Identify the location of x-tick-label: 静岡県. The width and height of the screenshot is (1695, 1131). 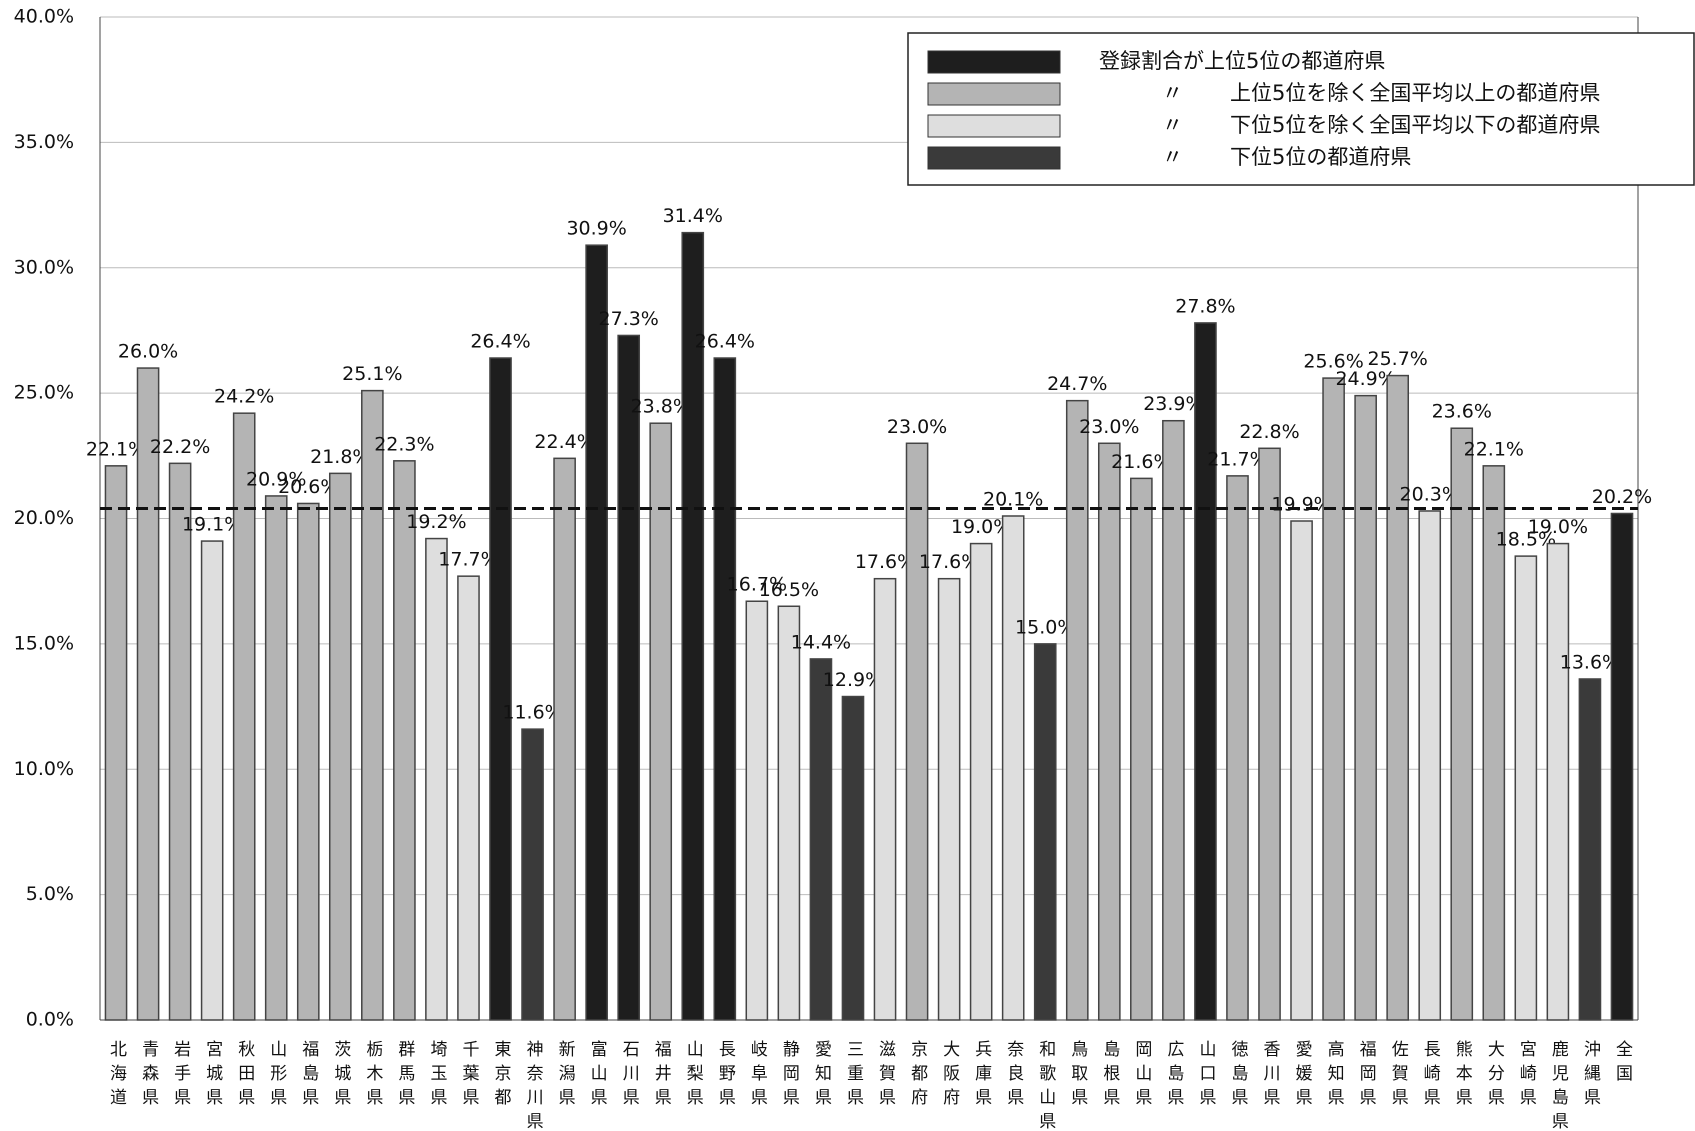
(789, 1076).